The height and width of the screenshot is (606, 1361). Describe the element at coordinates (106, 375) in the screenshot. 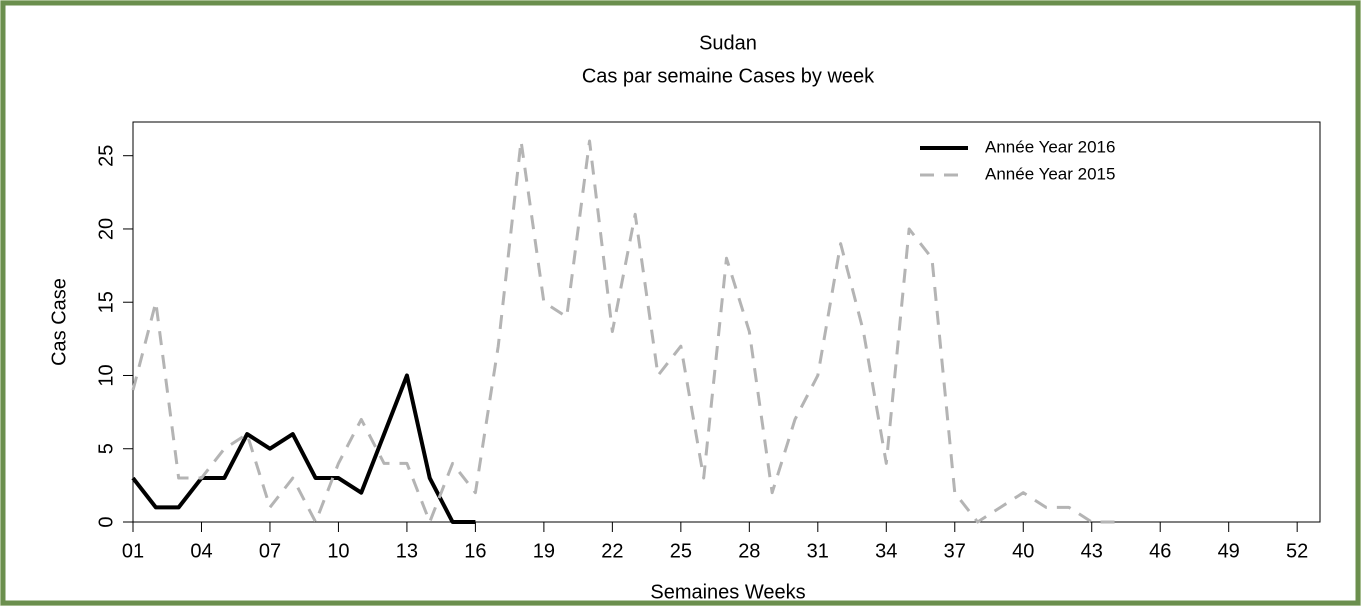

I see `y-tick-label: 10` at that location.